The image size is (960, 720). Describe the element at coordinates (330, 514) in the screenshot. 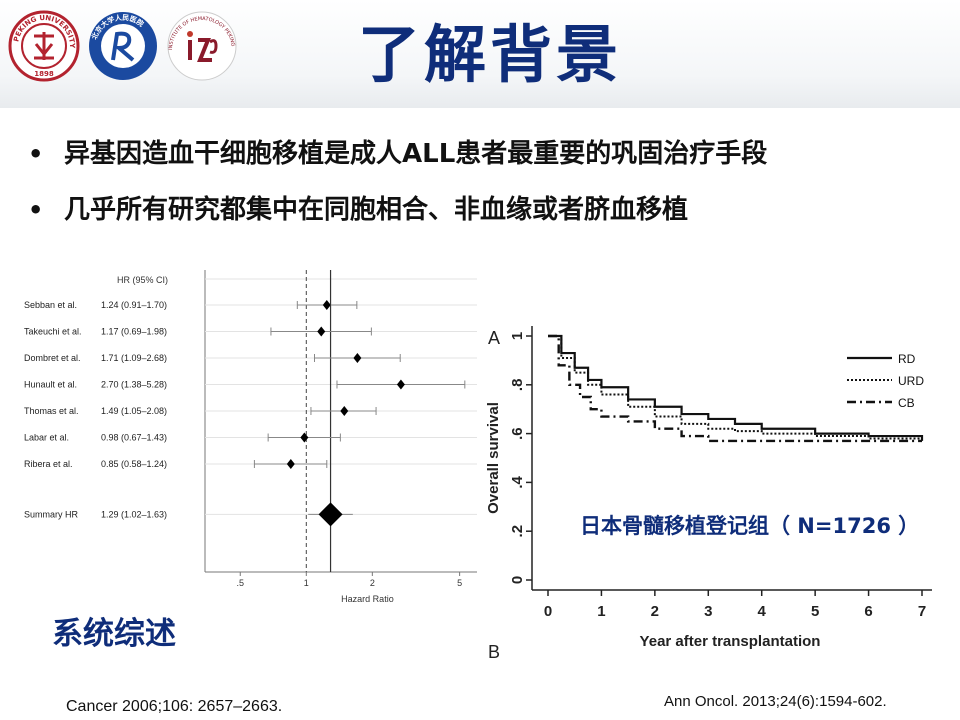

I see `forest-summary-diamond` at that location.